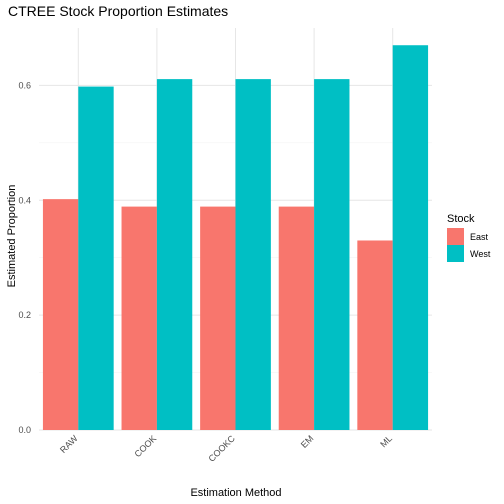 This screenshot has width=504, height=504. I want to click on legend: Stock East West, so click(469, 237).